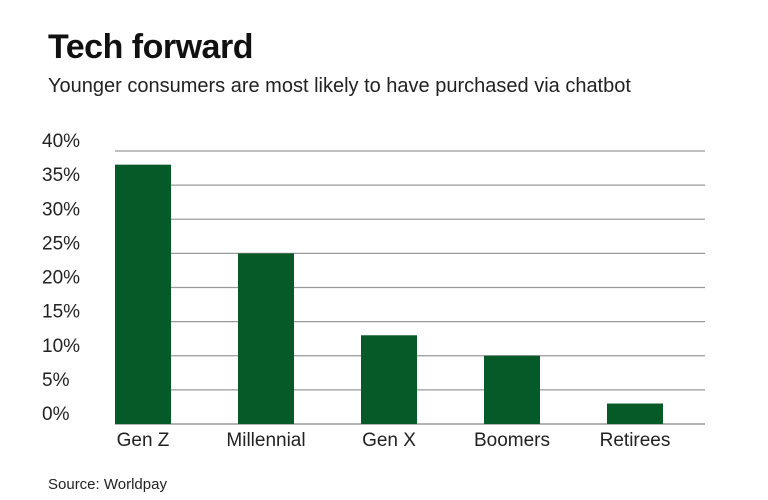  Describe the element at coordinates (143, 440) in the screenshot. I see `x-tick-label: Gen Z` at that location.